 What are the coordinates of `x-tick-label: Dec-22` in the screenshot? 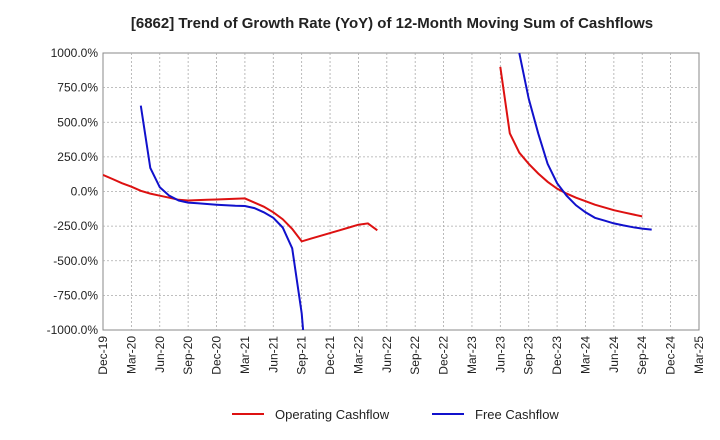 It's located at (444, 355).